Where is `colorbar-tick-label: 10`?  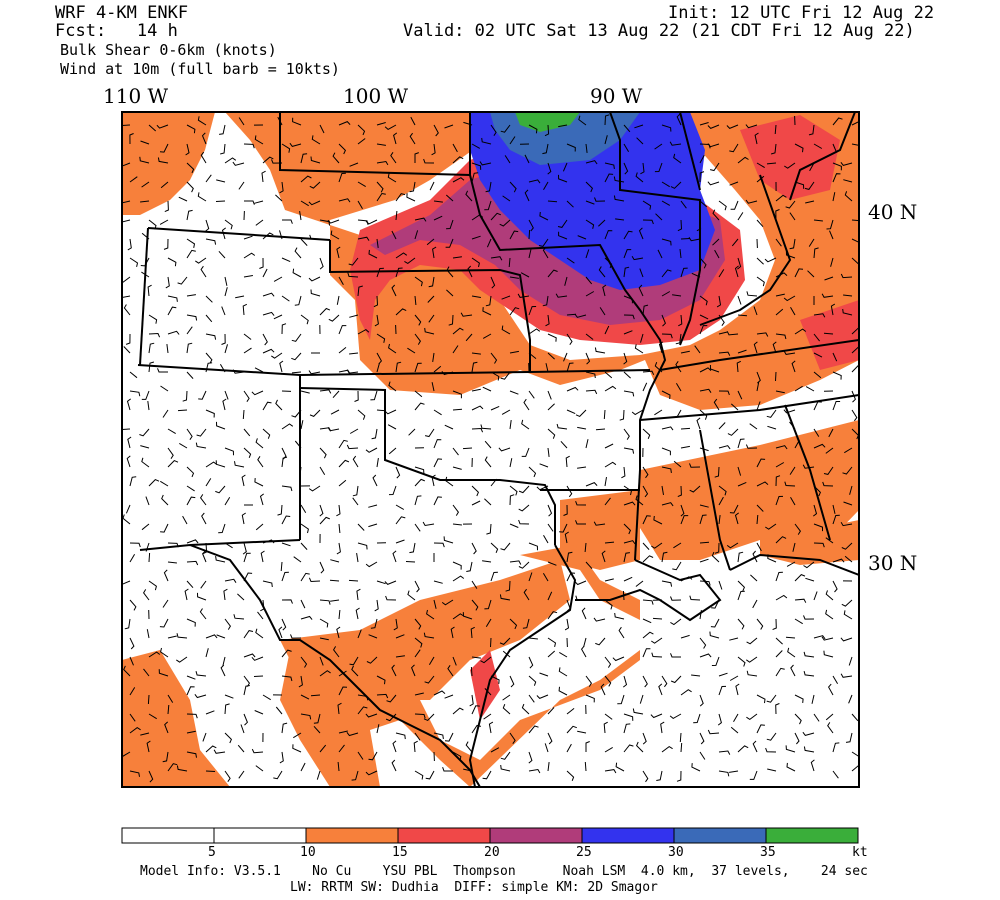 colorbar-tick-label: 10 is located at coordinates (308, 852).